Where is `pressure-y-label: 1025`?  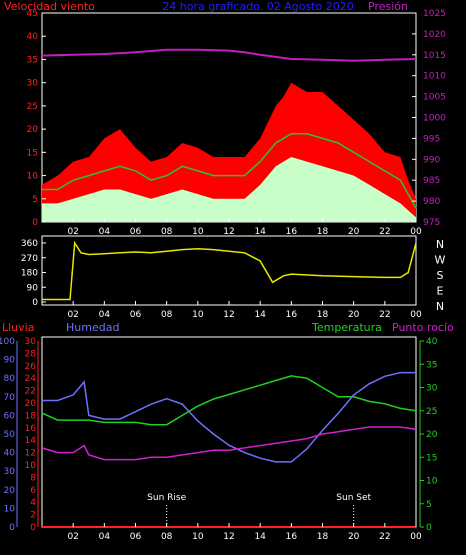
pressure-y-label: 1025 is located at coordinates (434, 14).